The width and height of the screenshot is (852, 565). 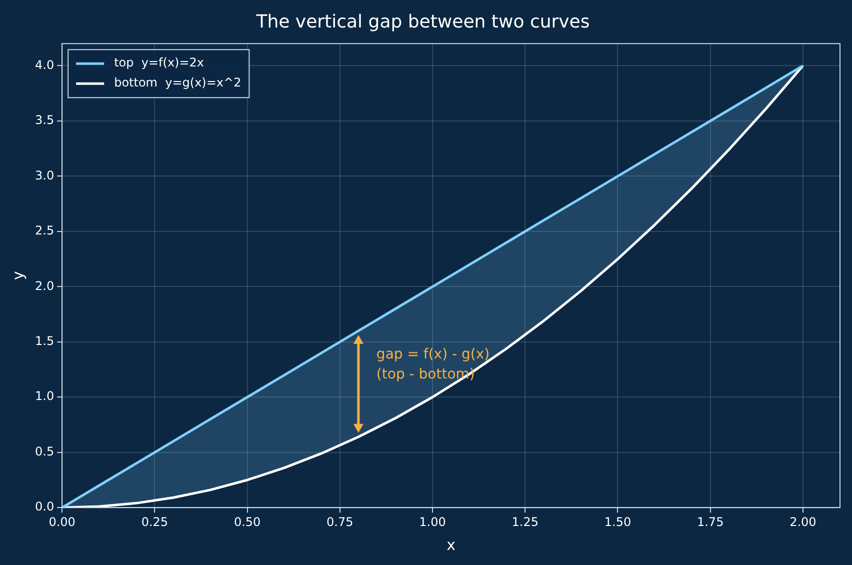 What do you see at coordinates (44, 507) in the screenshot?
I see `y-tick-label: 0.0` at bounding box center [44, 507].